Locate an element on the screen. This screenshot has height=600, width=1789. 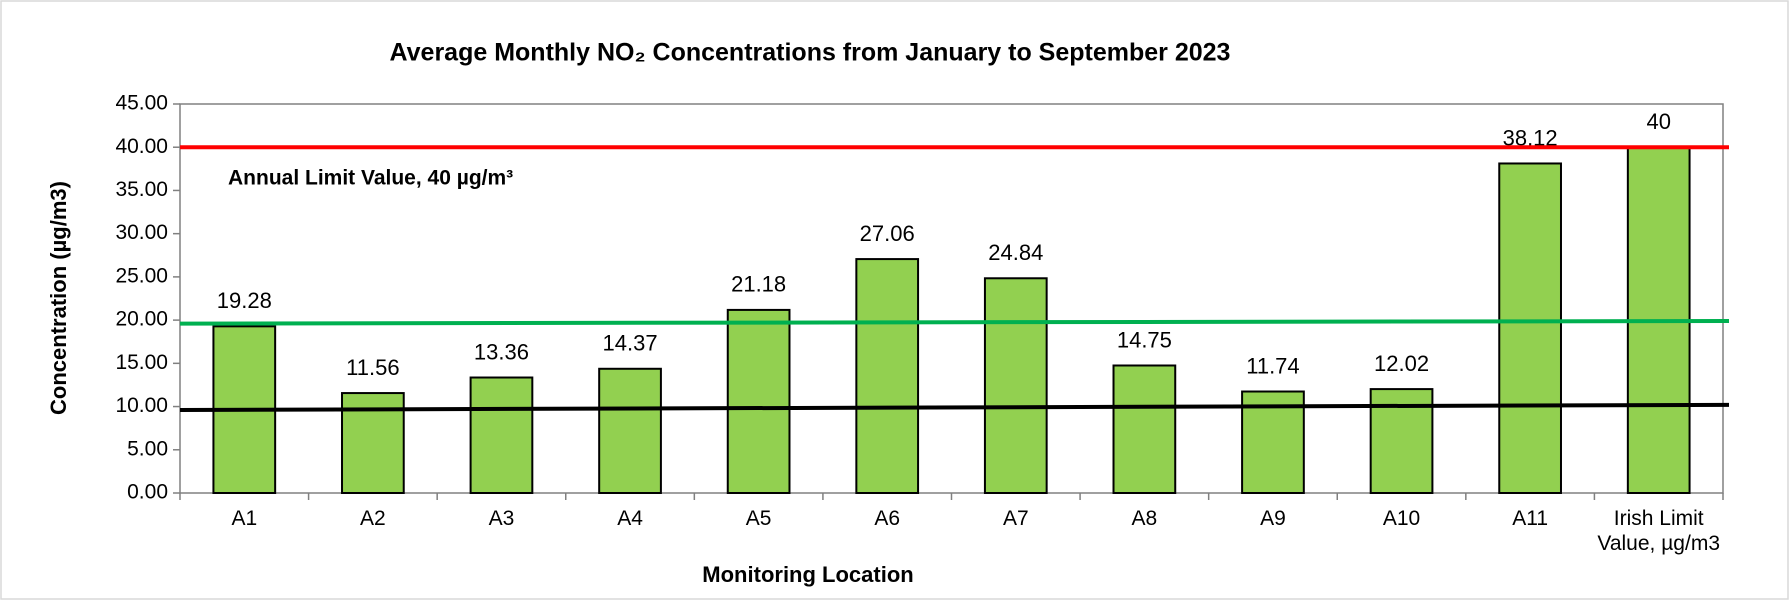
value-label: 19.28 is located at coordinates (244, 300).